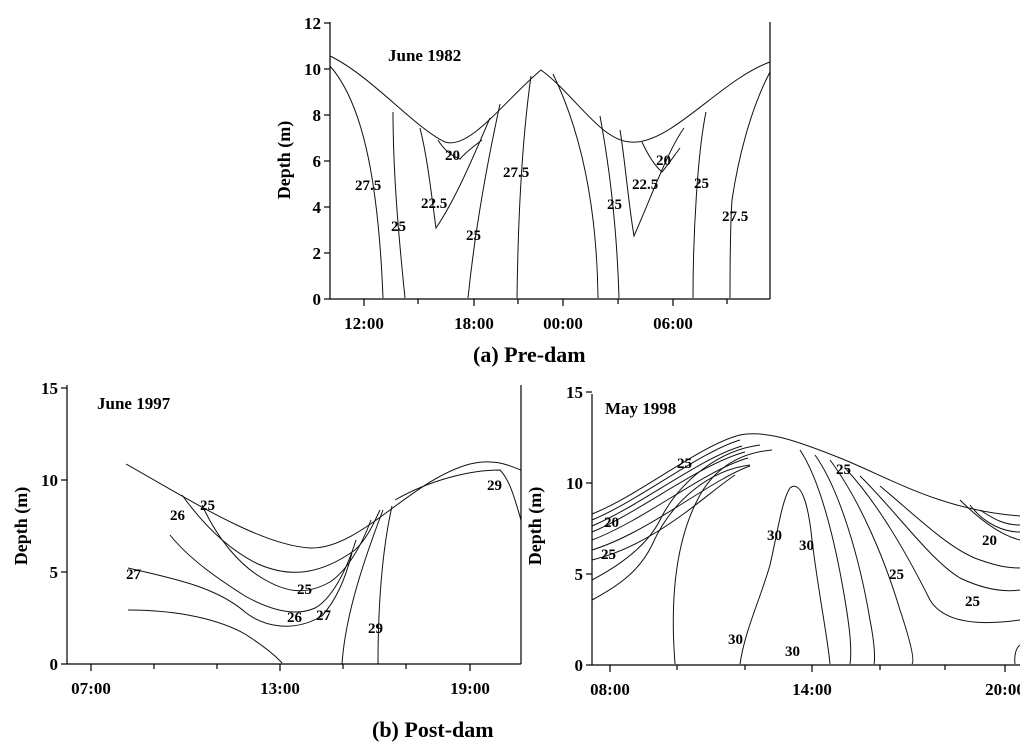 Image resolution: width=1020 pixels, height=742 pixels. I want to click on panel-a-yticks: 0 2 4 6 8 10 12, so click(317, 161).